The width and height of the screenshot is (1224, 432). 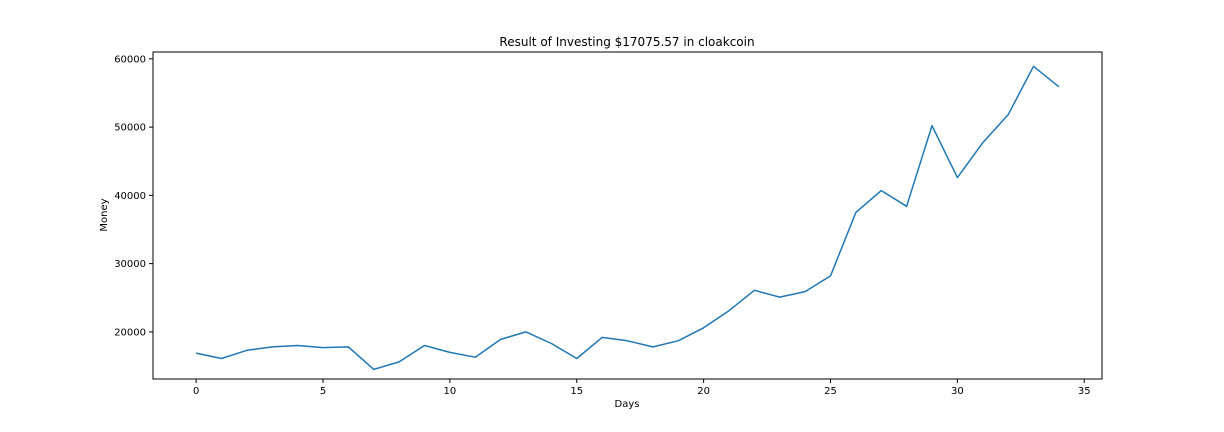 I want to click on x-tick-label: 25, so click(x=830, y=391).